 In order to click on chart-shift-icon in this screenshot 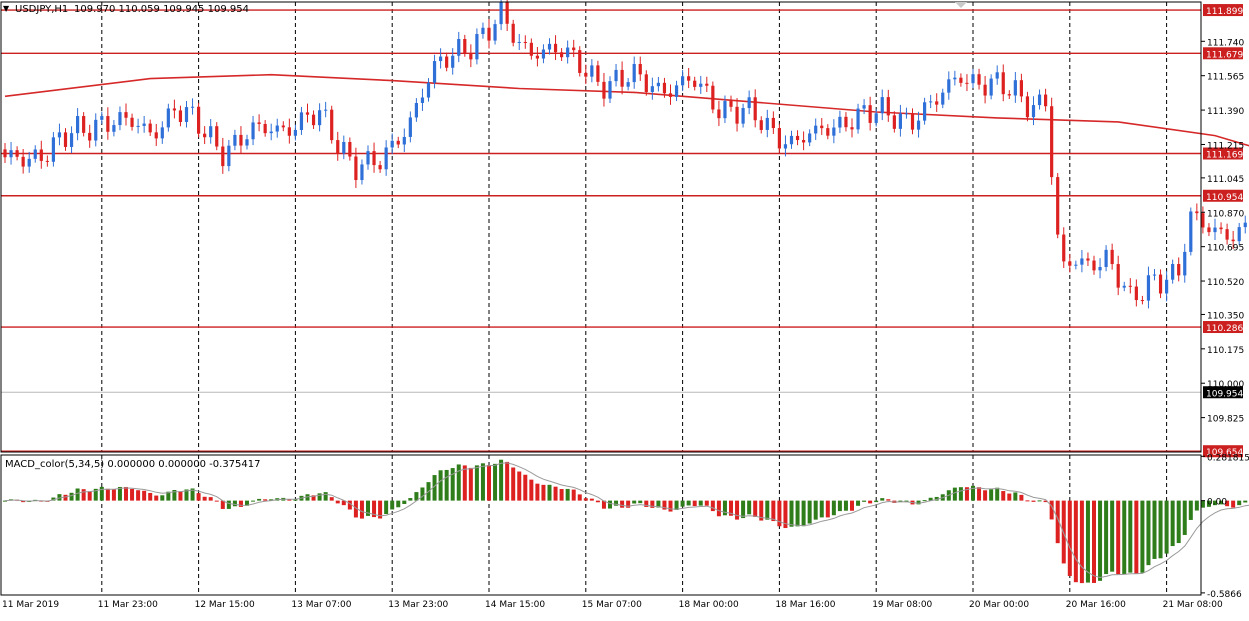, I will do `click(961, 5)`.